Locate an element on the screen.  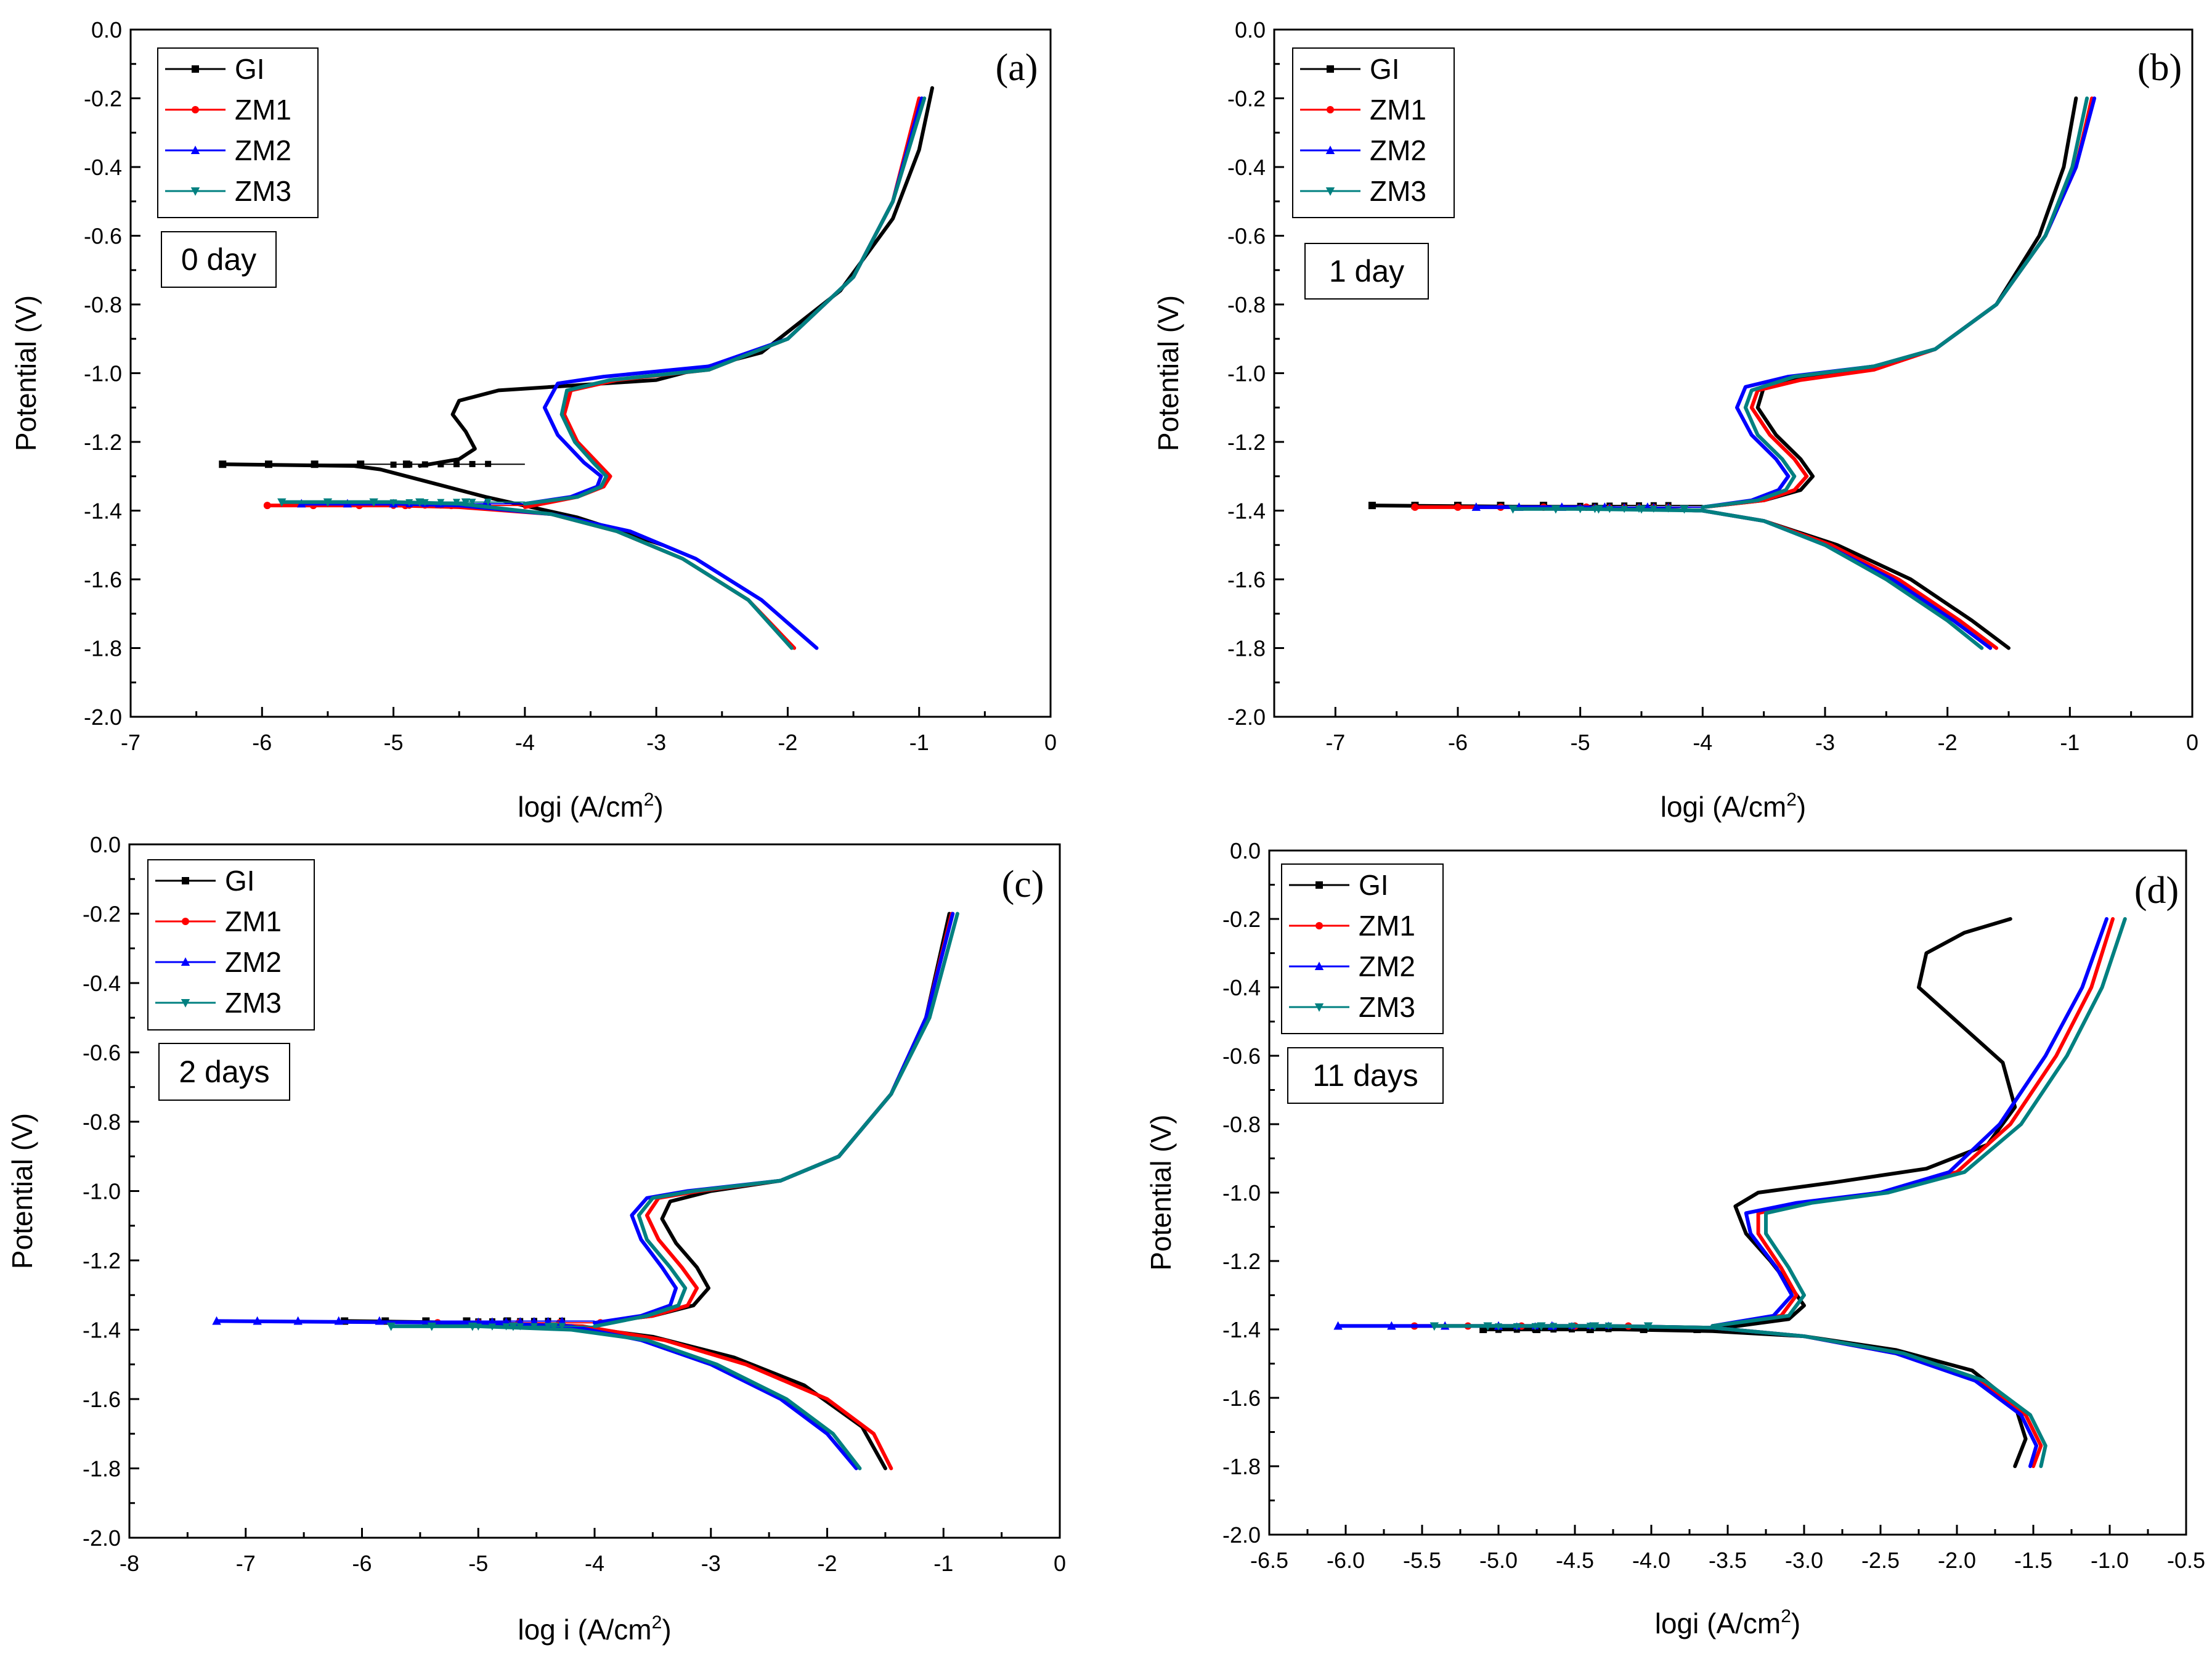
x-tick-label: 0 is located at coordinates (2192, 742).